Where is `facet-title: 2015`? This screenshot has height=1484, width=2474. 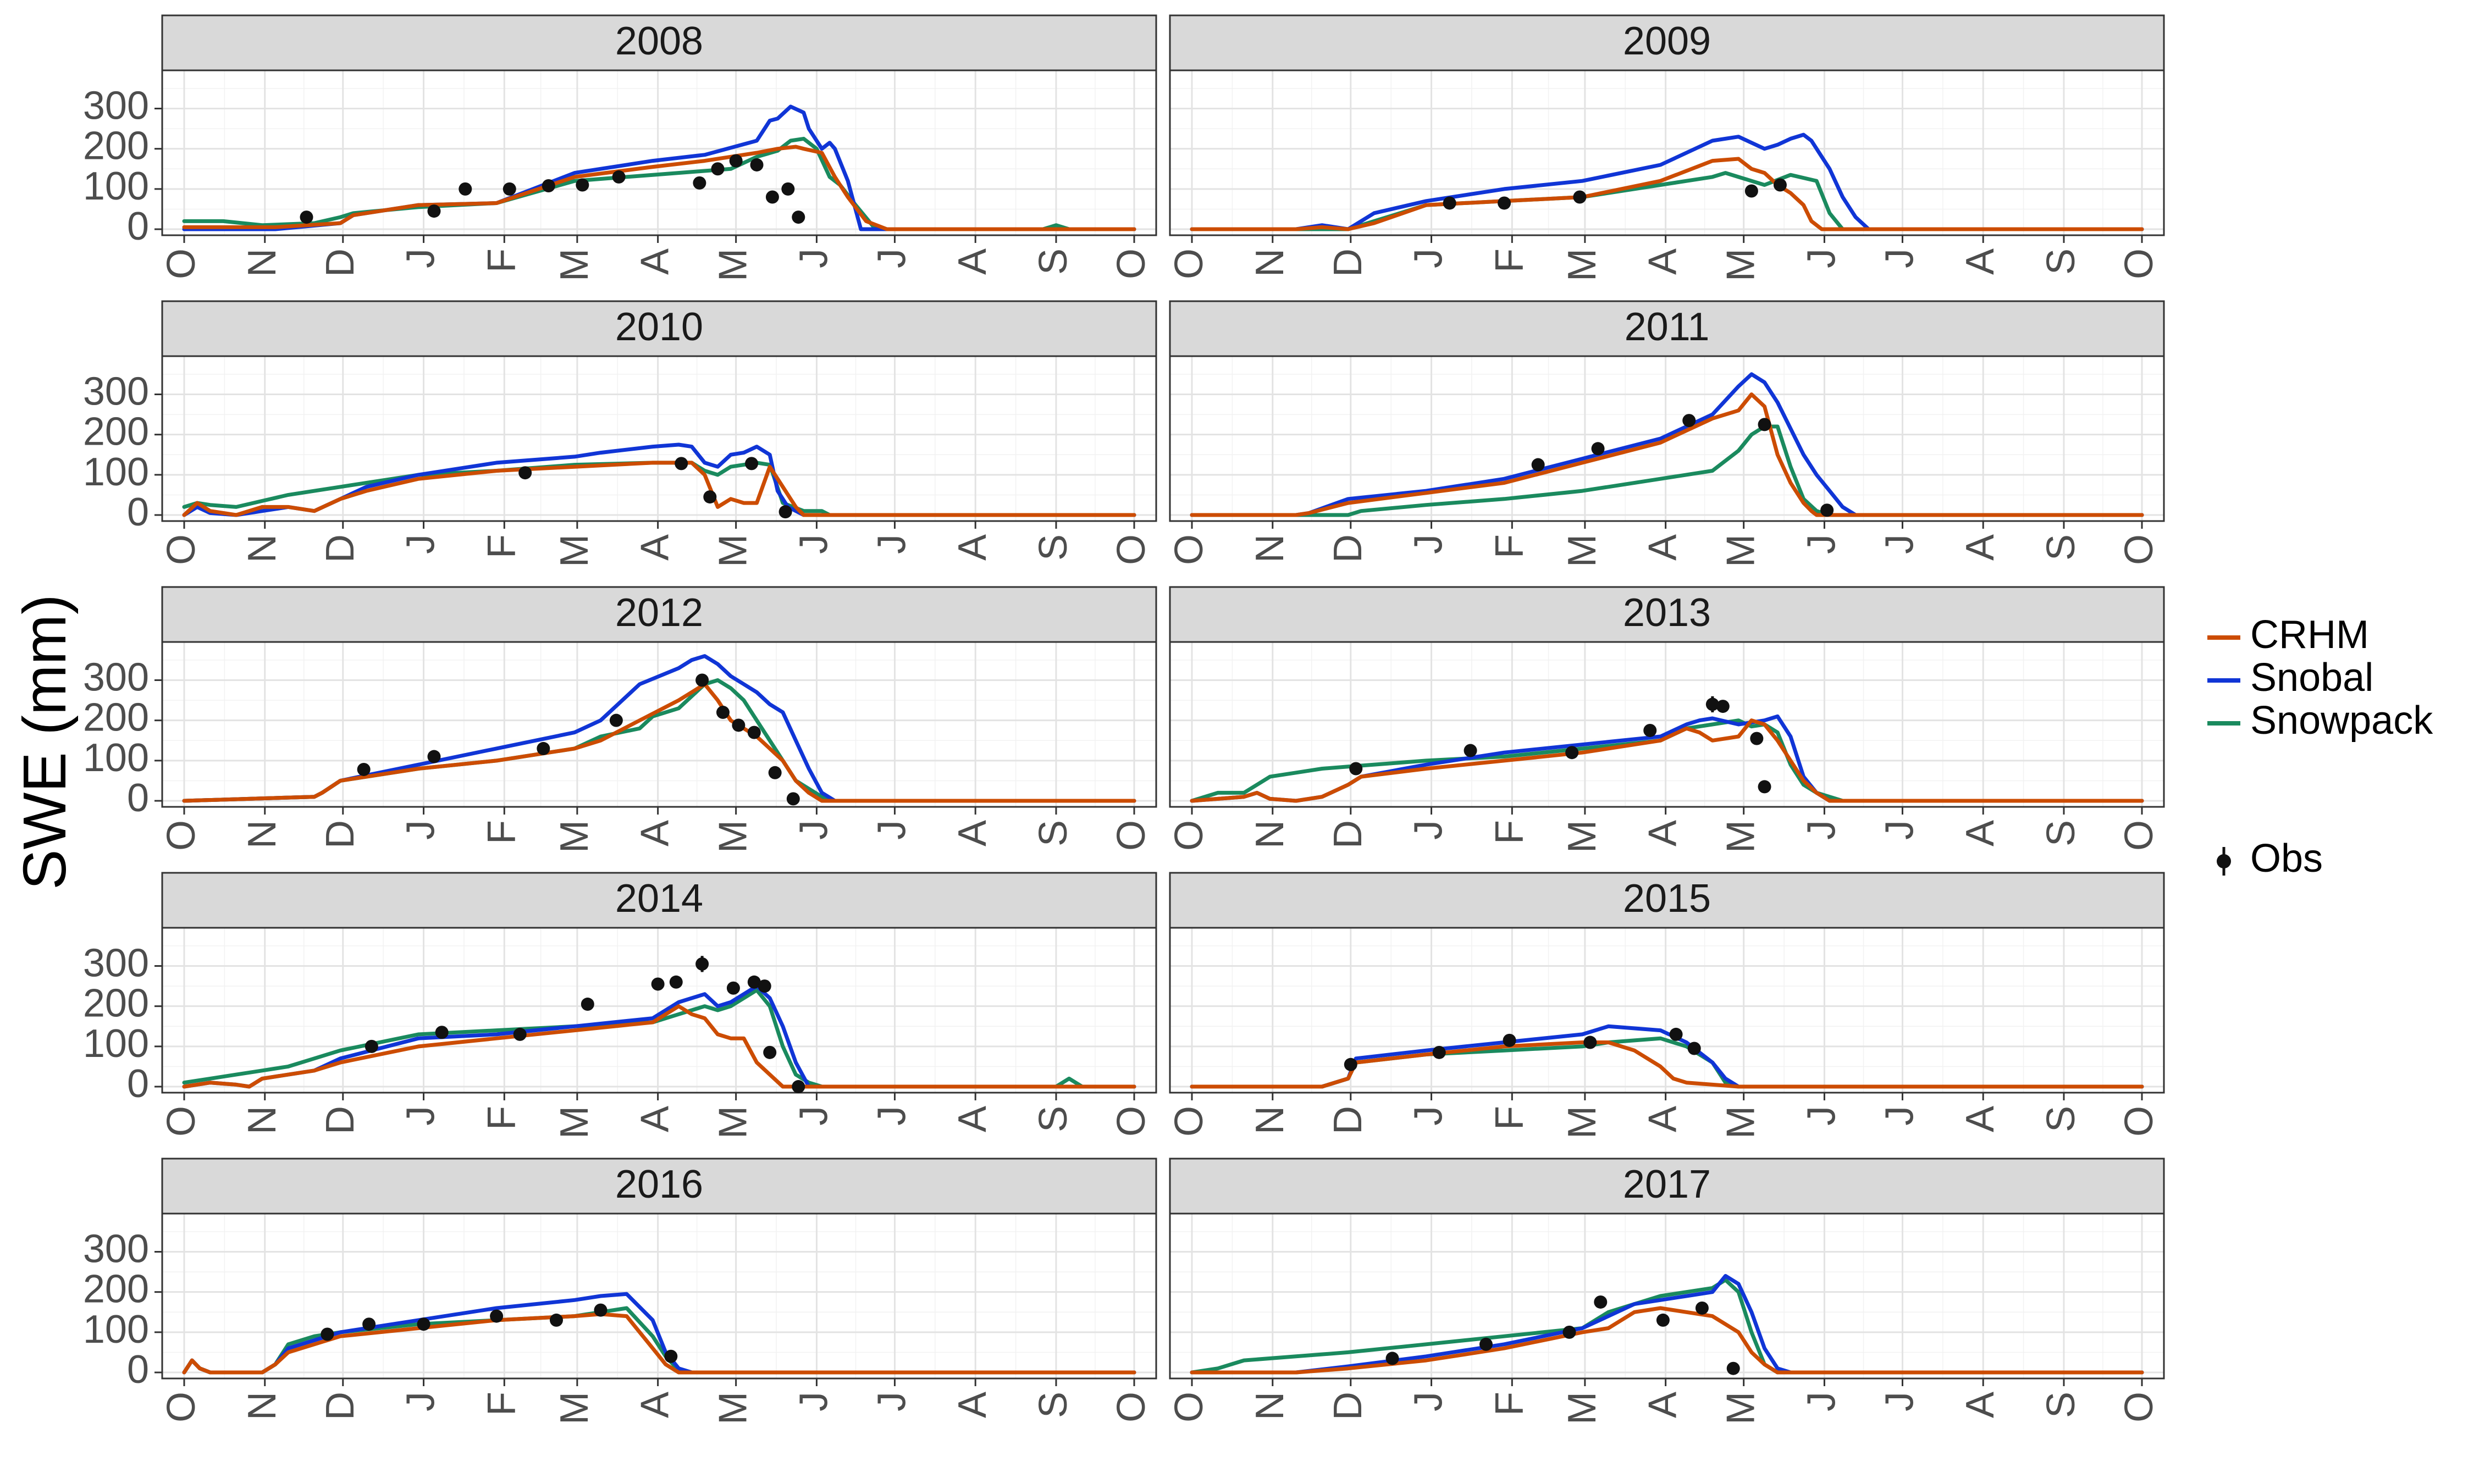 facet-title: 2015 is located at coordinates (1667, 899).